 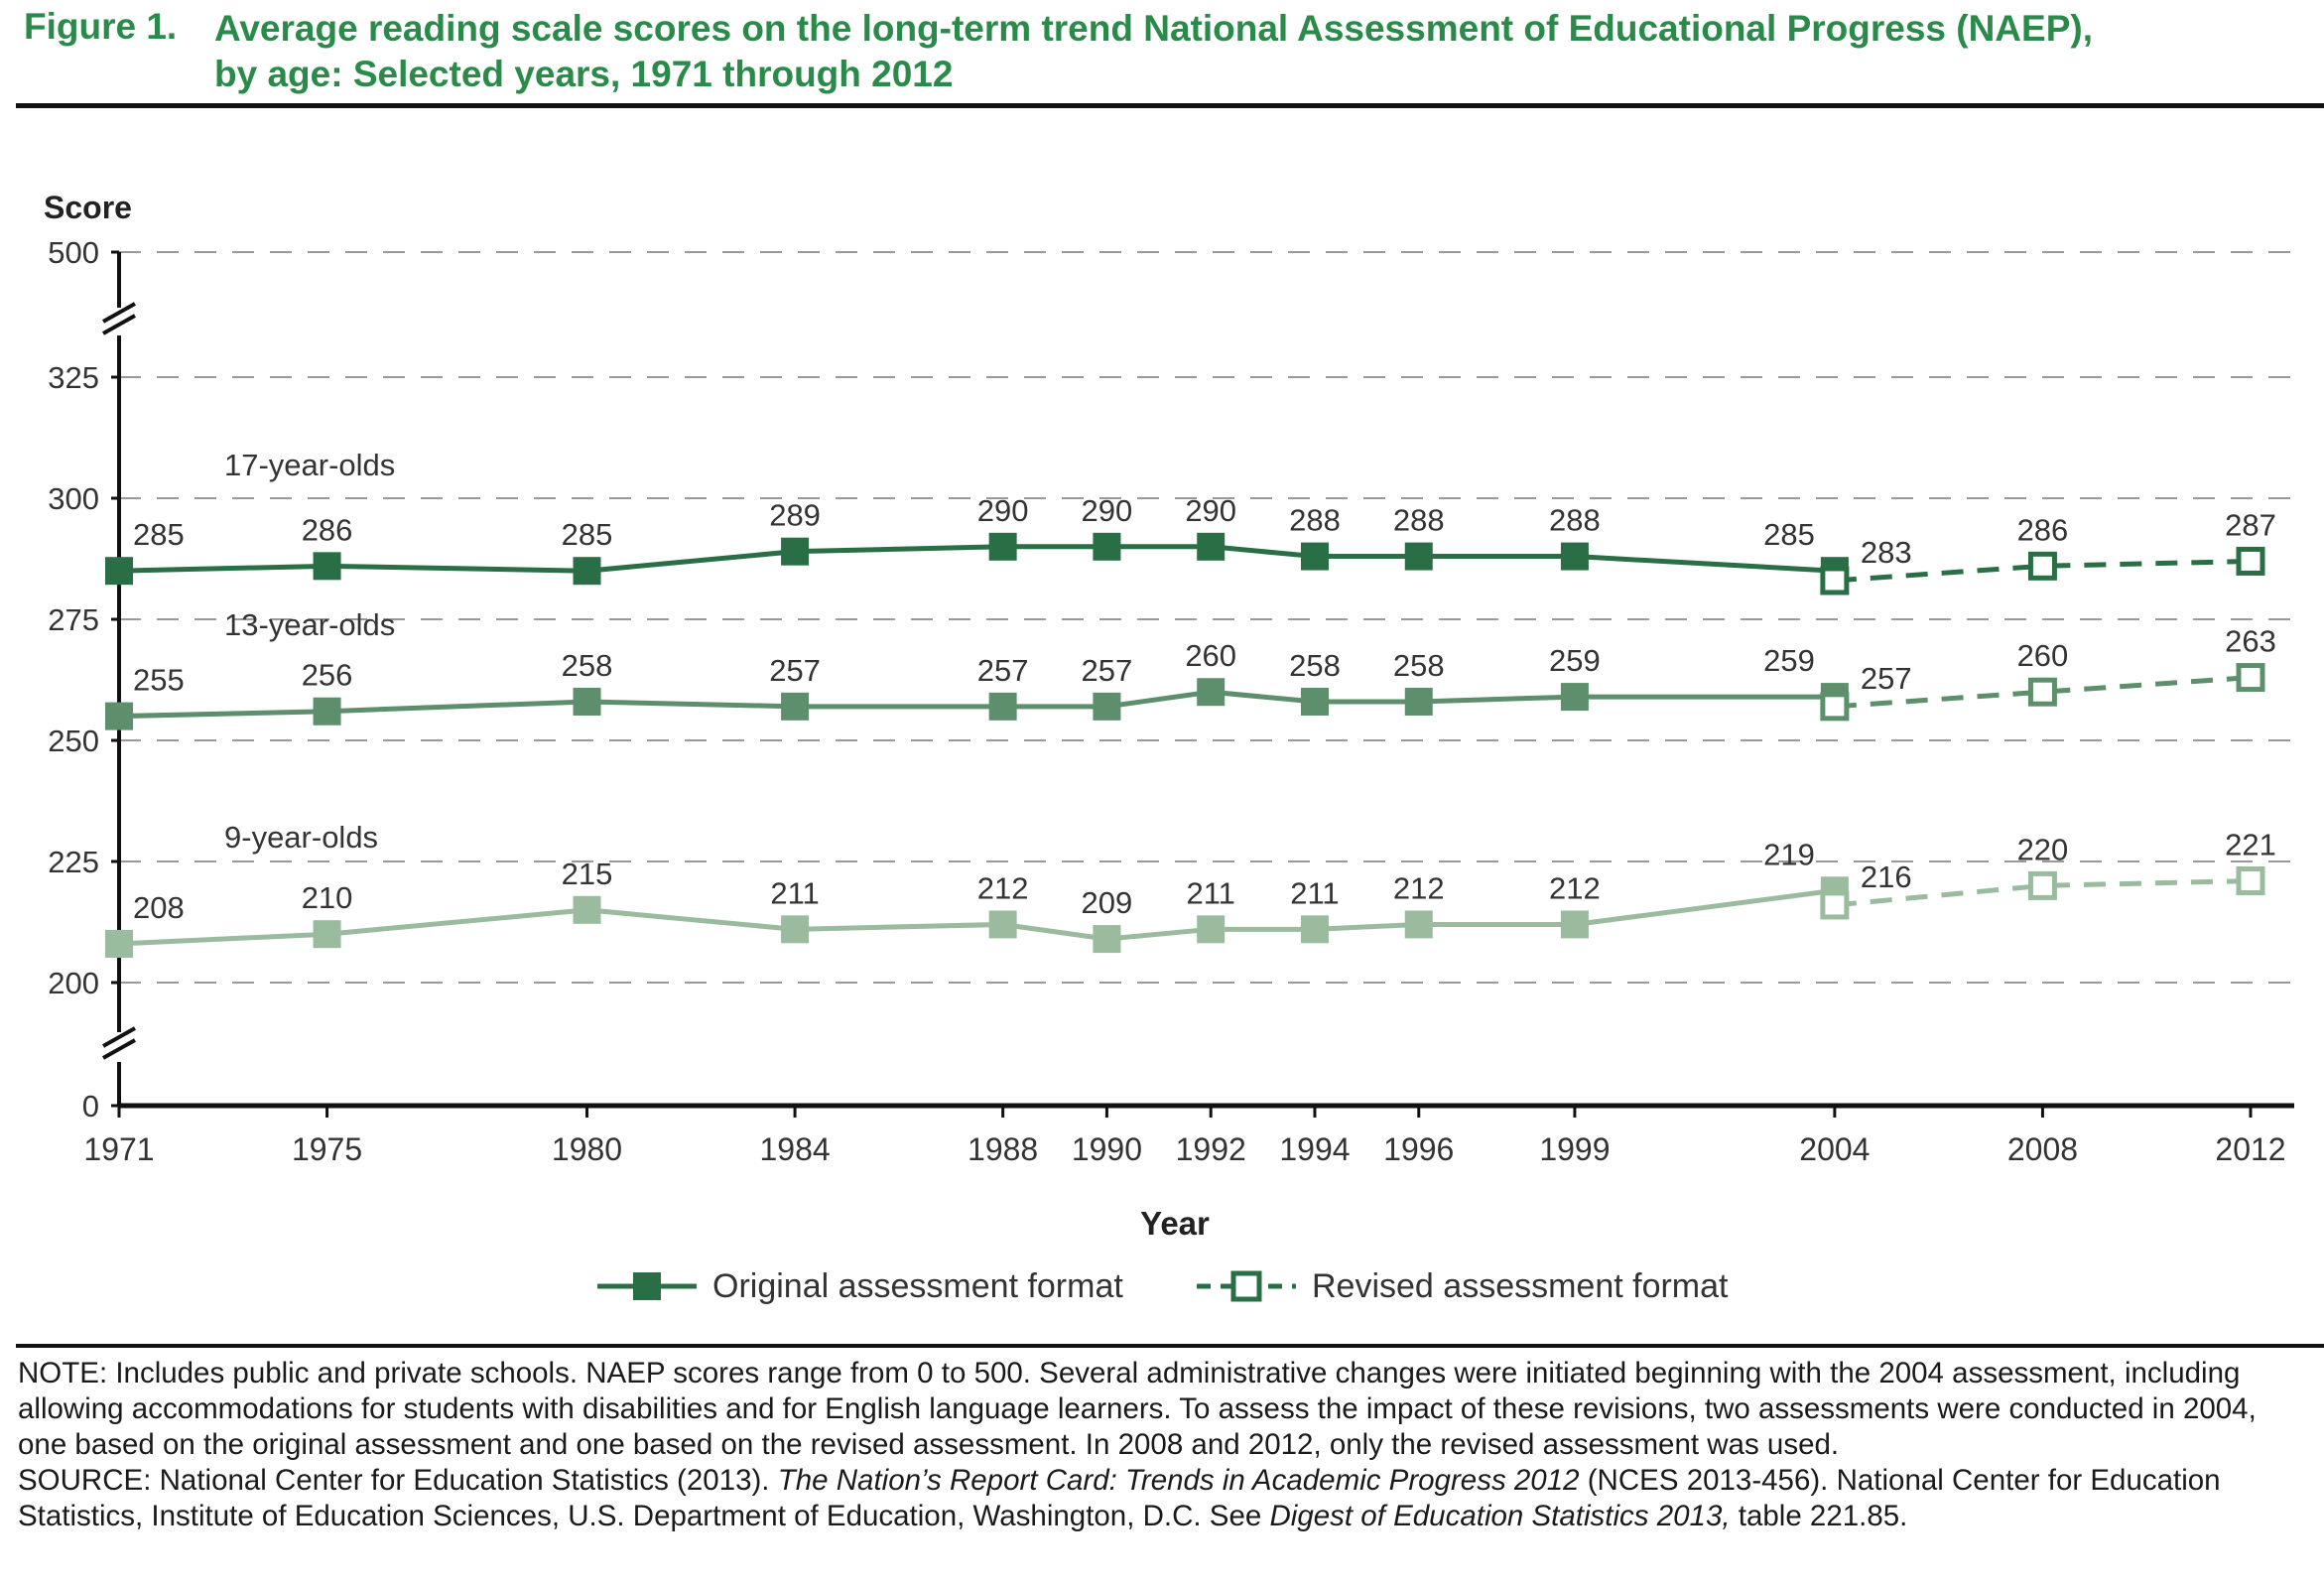 What do you see at coordinates (1834, 1149) in the screenshot?
I see `x-tick-label: 2004` at bounding box center [1834, 1149].